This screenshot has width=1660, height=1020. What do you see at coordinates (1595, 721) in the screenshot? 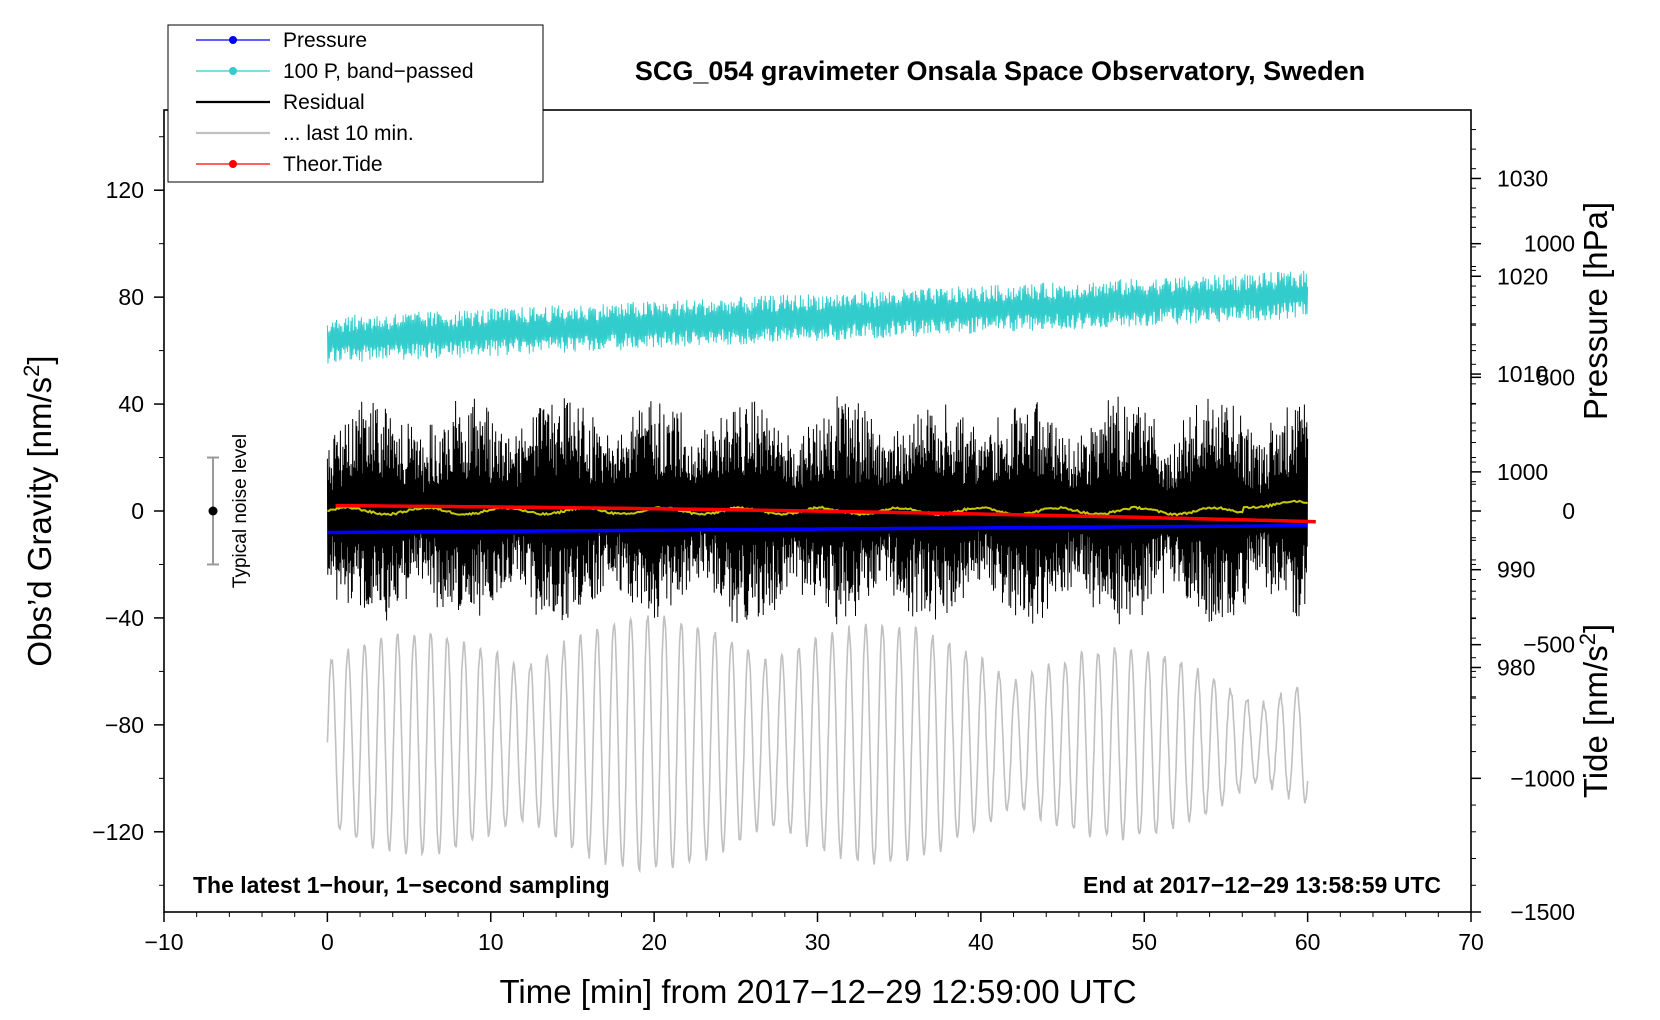
I see `tide-axis-label-text: Tide [nm/s` at bounding box center [1595, 721].